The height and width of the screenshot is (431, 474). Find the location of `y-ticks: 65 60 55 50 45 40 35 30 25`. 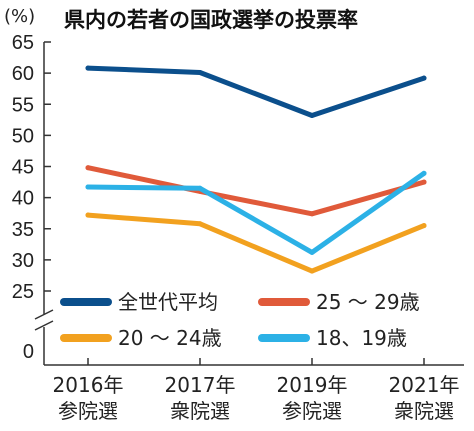

y-ticks: 65 60 55 50 45 40 35 30 25 is located at coordinates (31, 167).